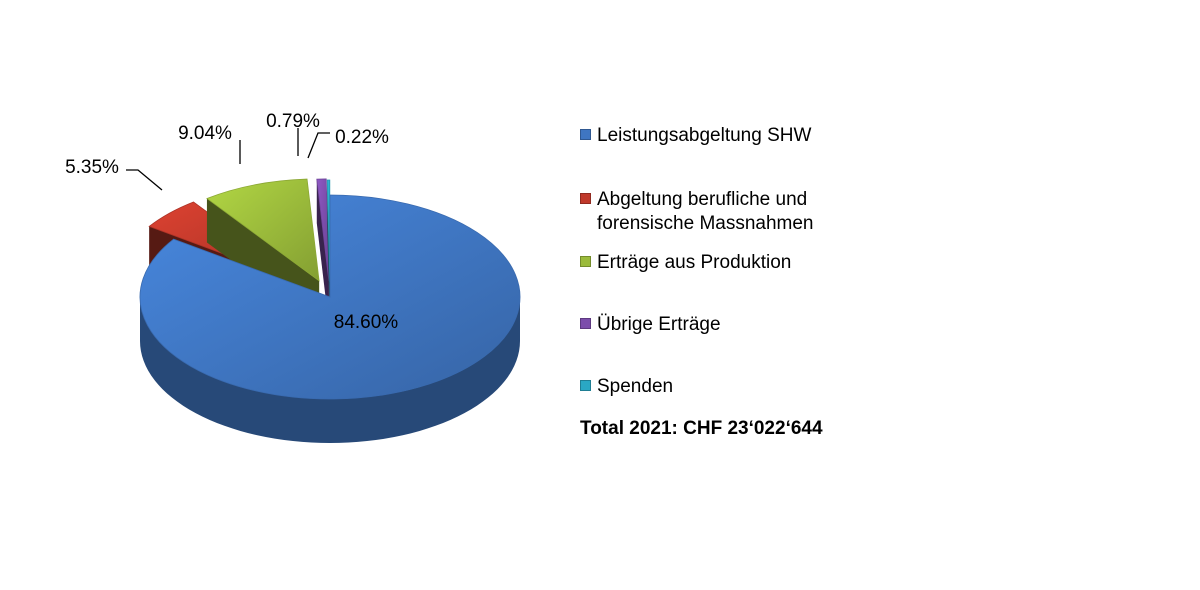 The height and width of the screenshot is (590, 1200). I want to click on data-label: 9.04%, so click(205, 133).